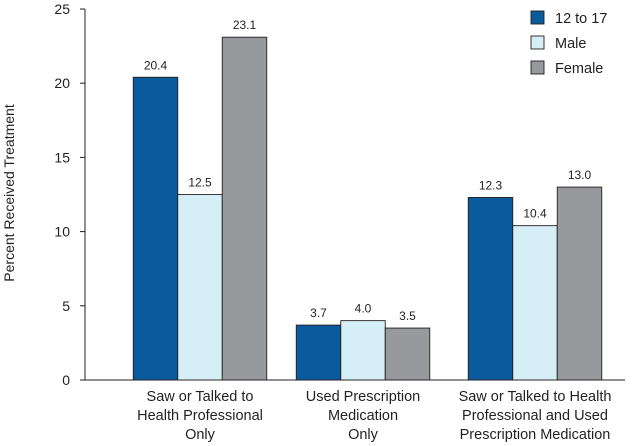  Describe the element at coordinates (245, 25) in the screenshot. I see `data-label: 23.1` at that location.